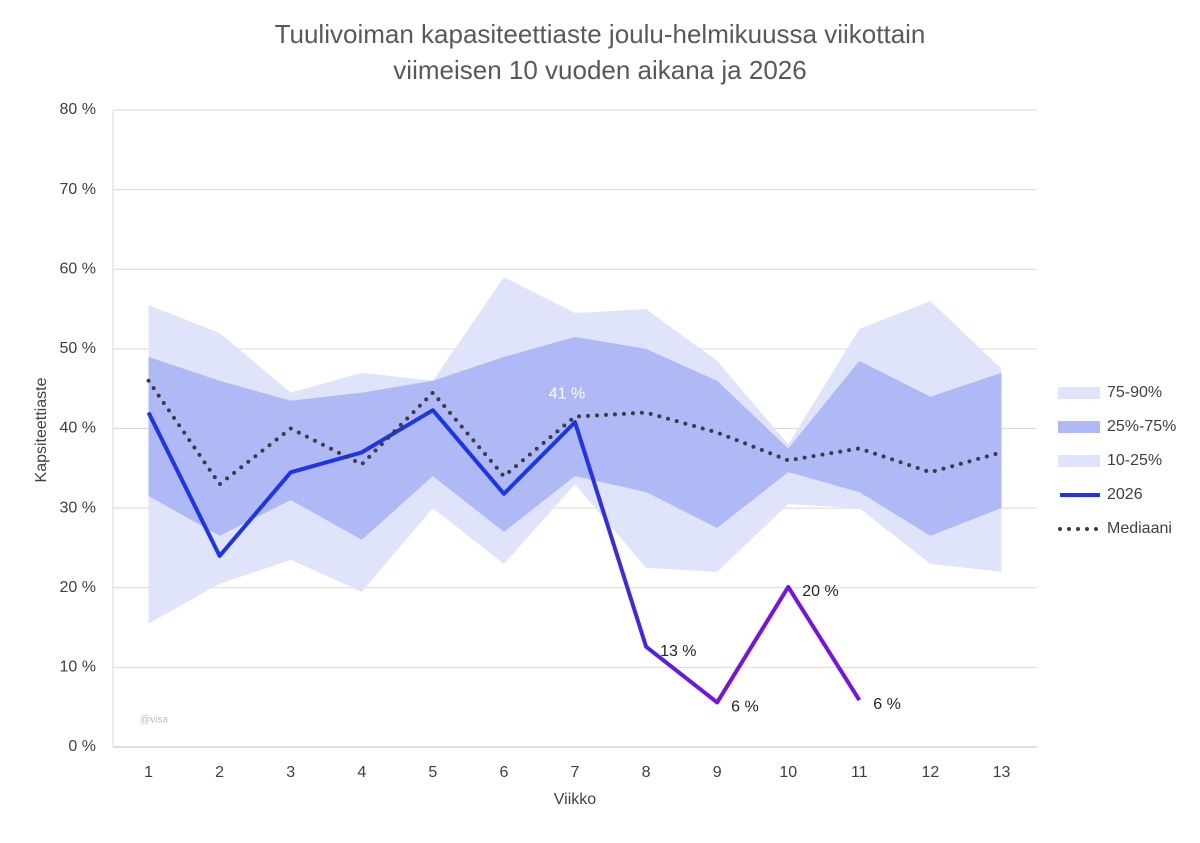 The height and width of the screenshot is (843, 1200). What do you see at coordinates (575, 548) in the screenshot?
I see `band-area` at bounding box center [575, 548].